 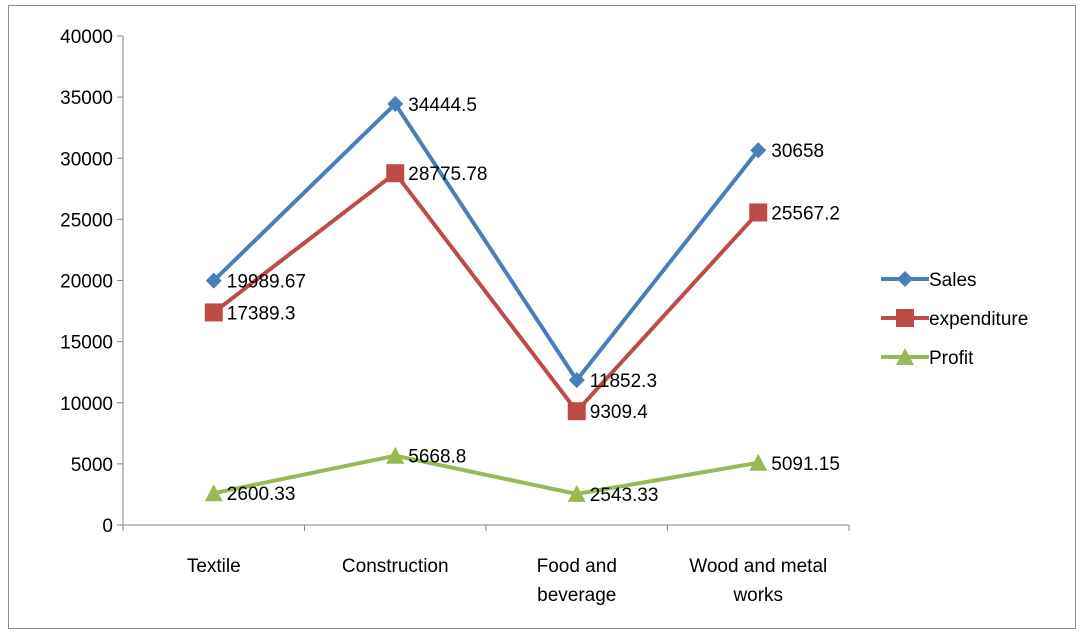 What do you see at coordinates (619, 412) in the screenshot?
I see `data-label-expenditure: 9309.4` at bounding box center [619, 412].